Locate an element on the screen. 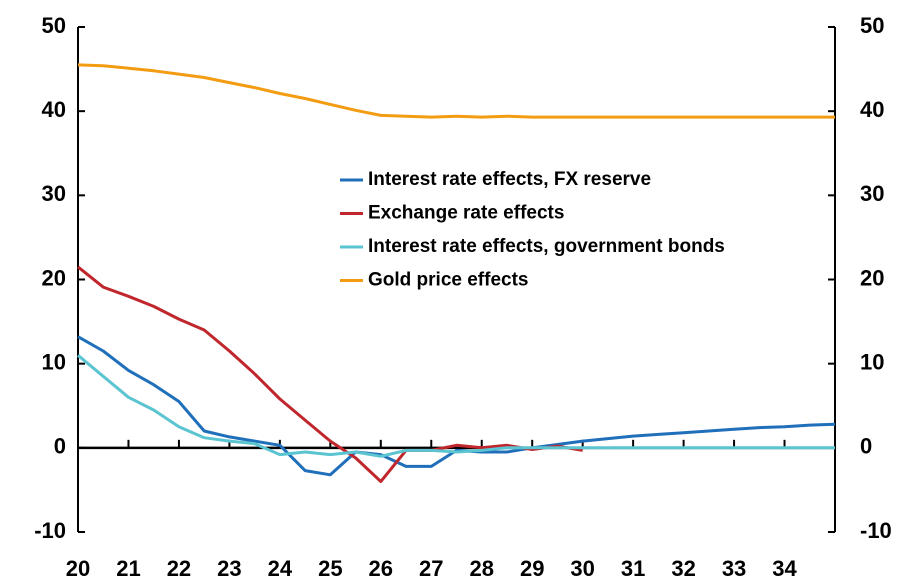 This screenshot has height=581, width=904. y-tick-label: 30 is located at coordinates (54, 193).